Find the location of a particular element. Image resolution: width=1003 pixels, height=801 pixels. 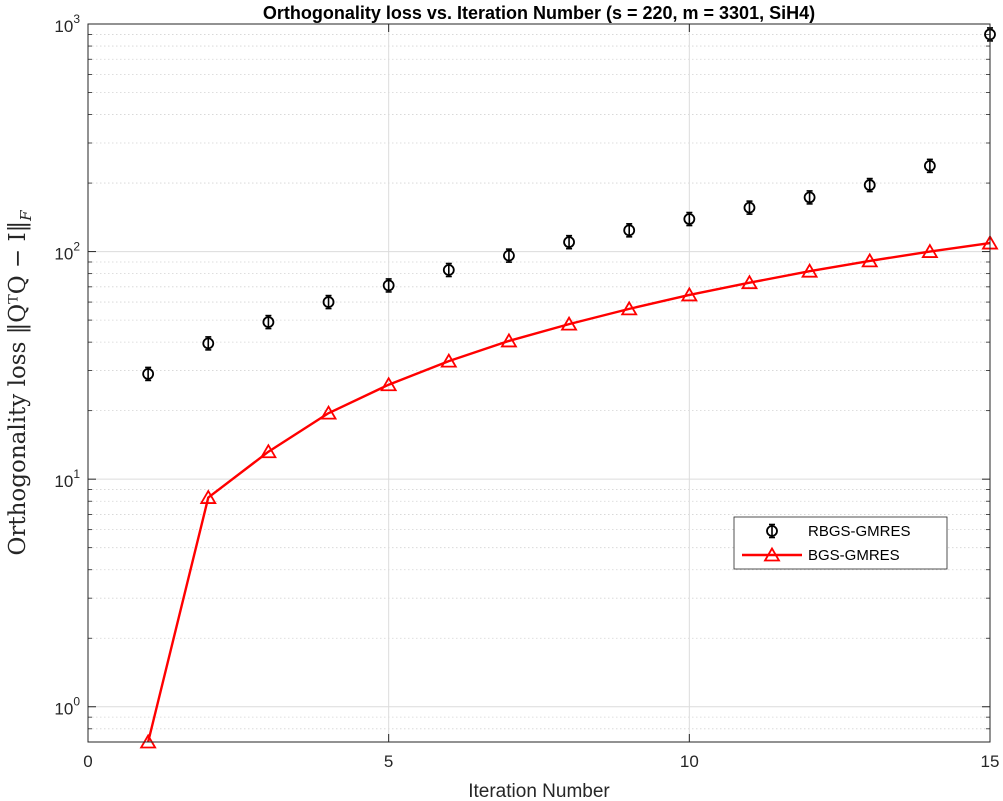

y-tick-label-exponent: 0 is located at coordinates (76, 702).